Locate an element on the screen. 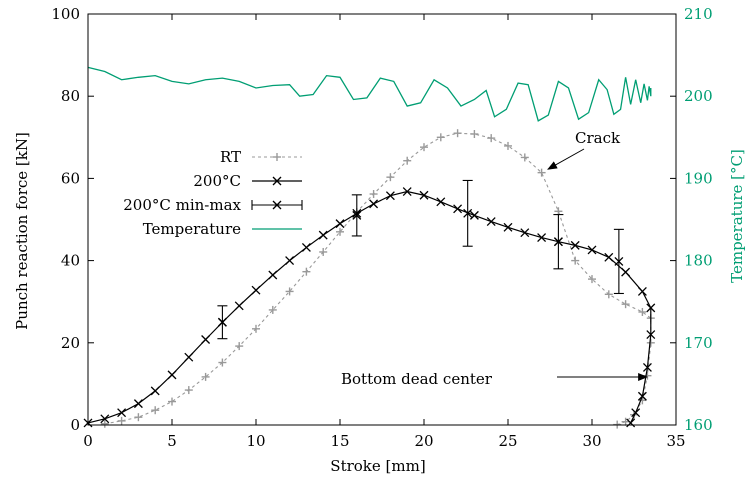 This screenshot has height=479, width=748. y-axis-label: Punch reaction force [kN] is located at coordinates (22, 231).